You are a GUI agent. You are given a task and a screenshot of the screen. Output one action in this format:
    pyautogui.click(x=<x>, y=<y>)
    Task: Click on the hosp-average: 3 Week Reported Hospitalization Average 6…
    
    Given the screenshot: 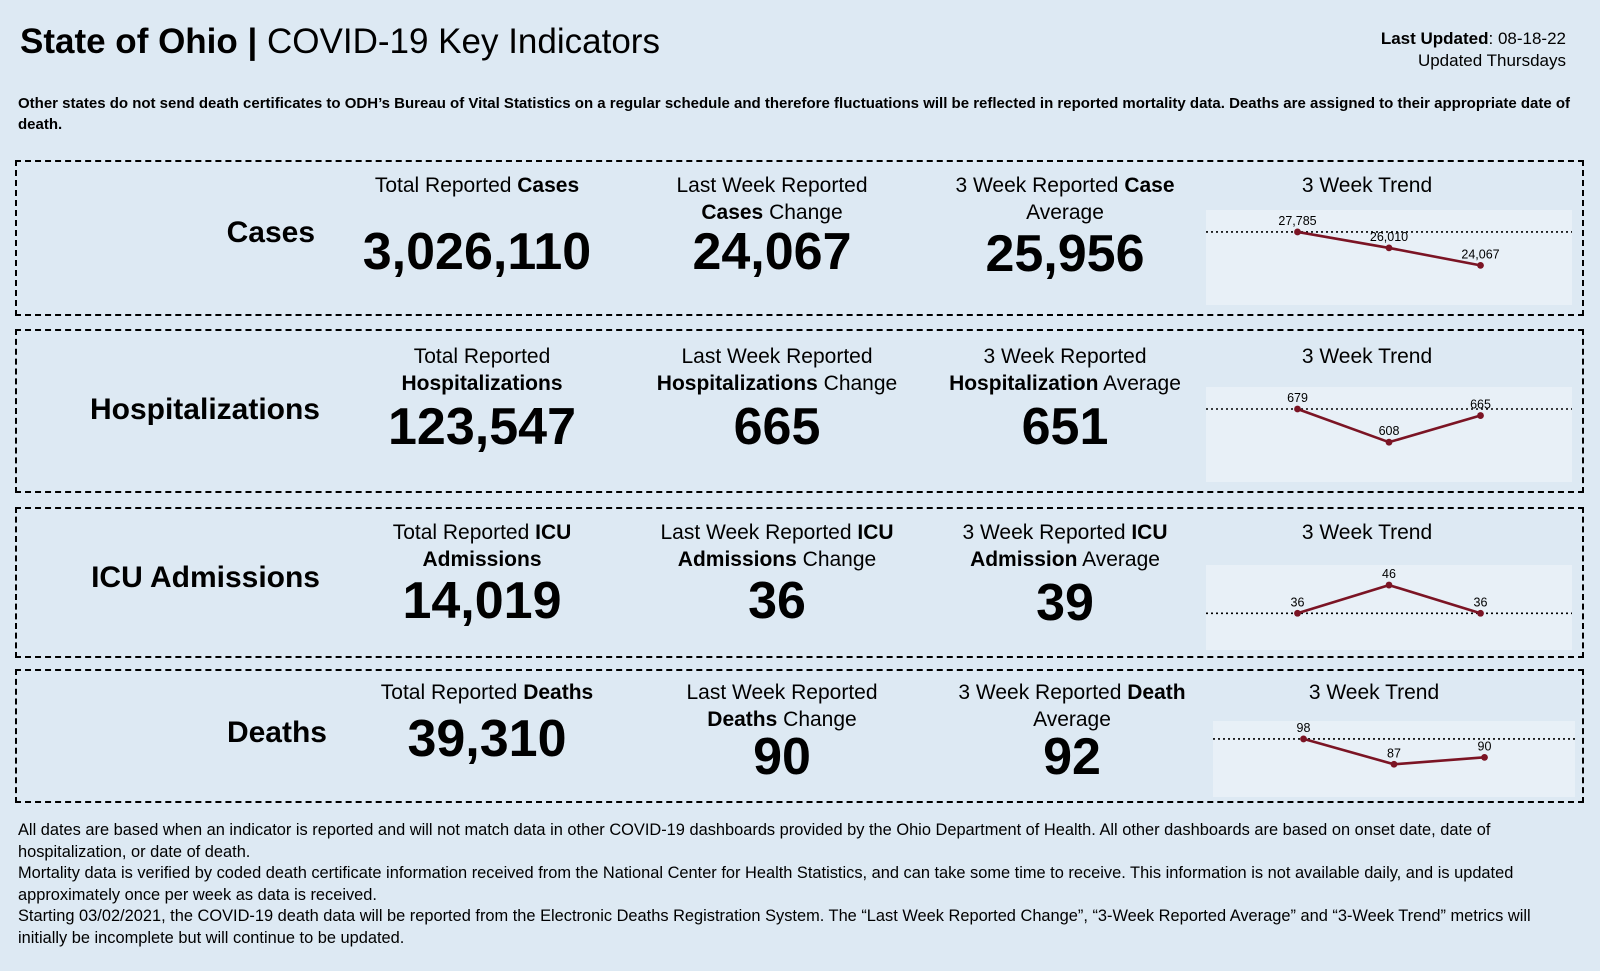 What is the action you would take?
    pyautogui.click(x=1065, y=400)
    